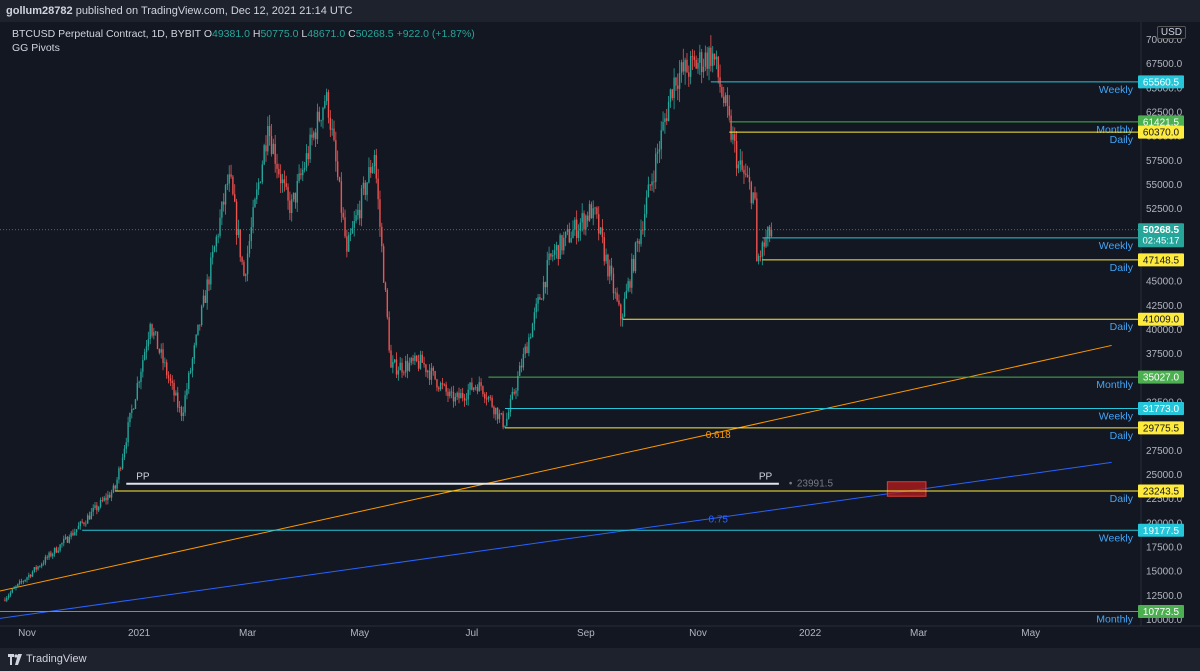  I want to click on pp-left-label: PP, so click(143, 477).